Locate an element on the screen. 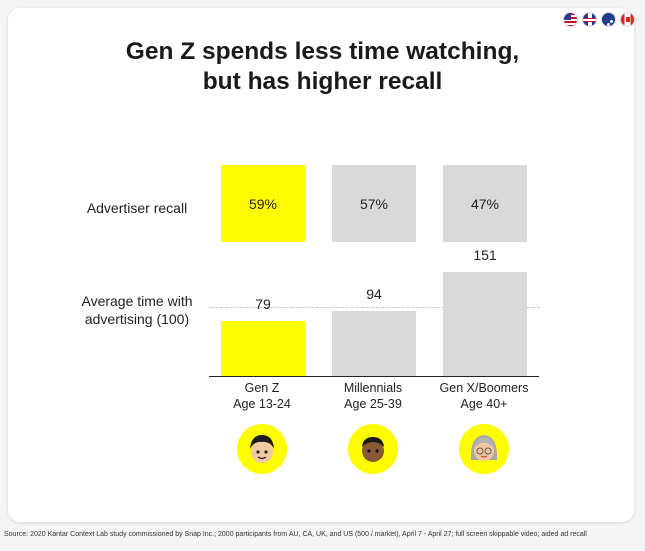 The image size is (645, 551). us-flag-icon is located at coordinates (570, 19).